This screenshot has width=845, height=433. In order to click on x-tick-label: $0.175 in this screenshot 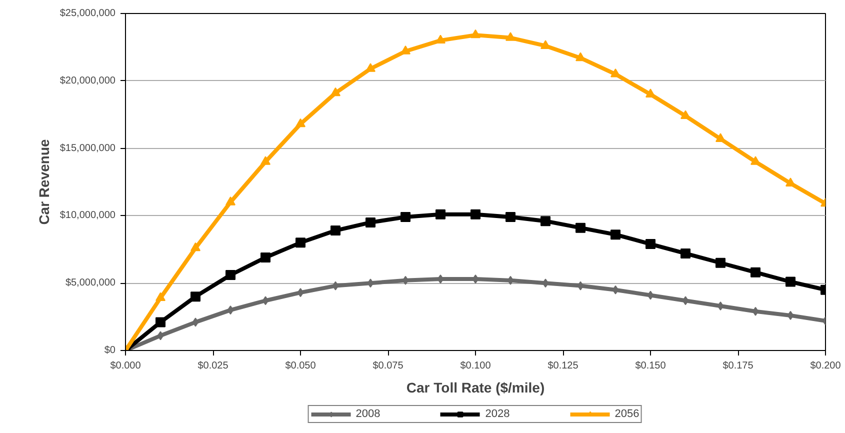, I will do `click(738, 366)`.